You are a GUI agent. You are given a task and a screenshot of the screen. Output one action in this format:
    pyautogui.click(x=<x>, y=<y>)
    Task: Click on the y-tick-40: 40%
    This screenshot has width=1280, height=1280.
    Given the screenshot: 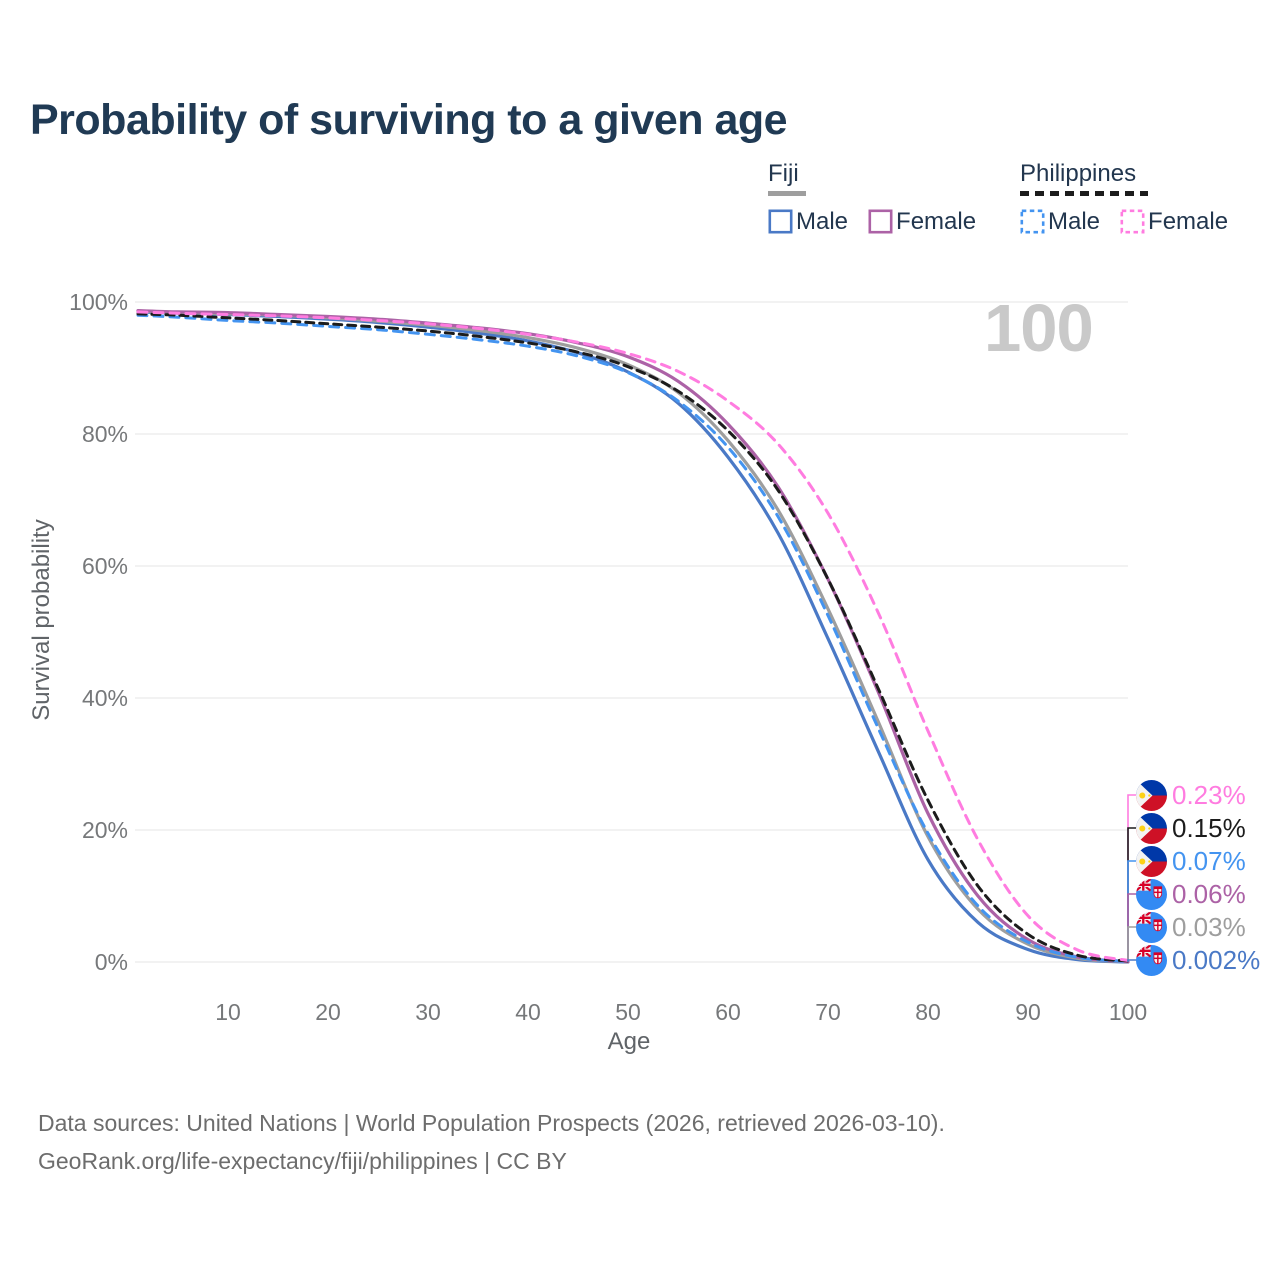 What is the action you would take?
    pyautogui.click(x=105, y=698)
    